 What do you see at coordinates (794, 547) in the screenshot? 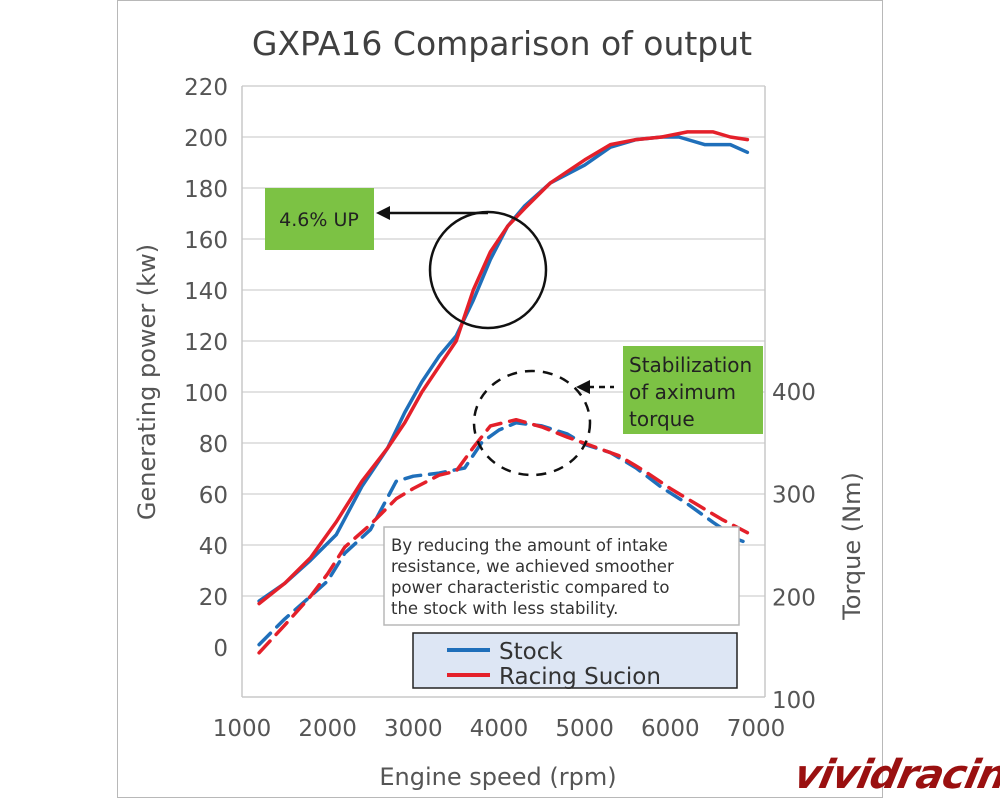
I see `y2-axis-ticks: 100 200 300 400` at bounding box center [794, 547].